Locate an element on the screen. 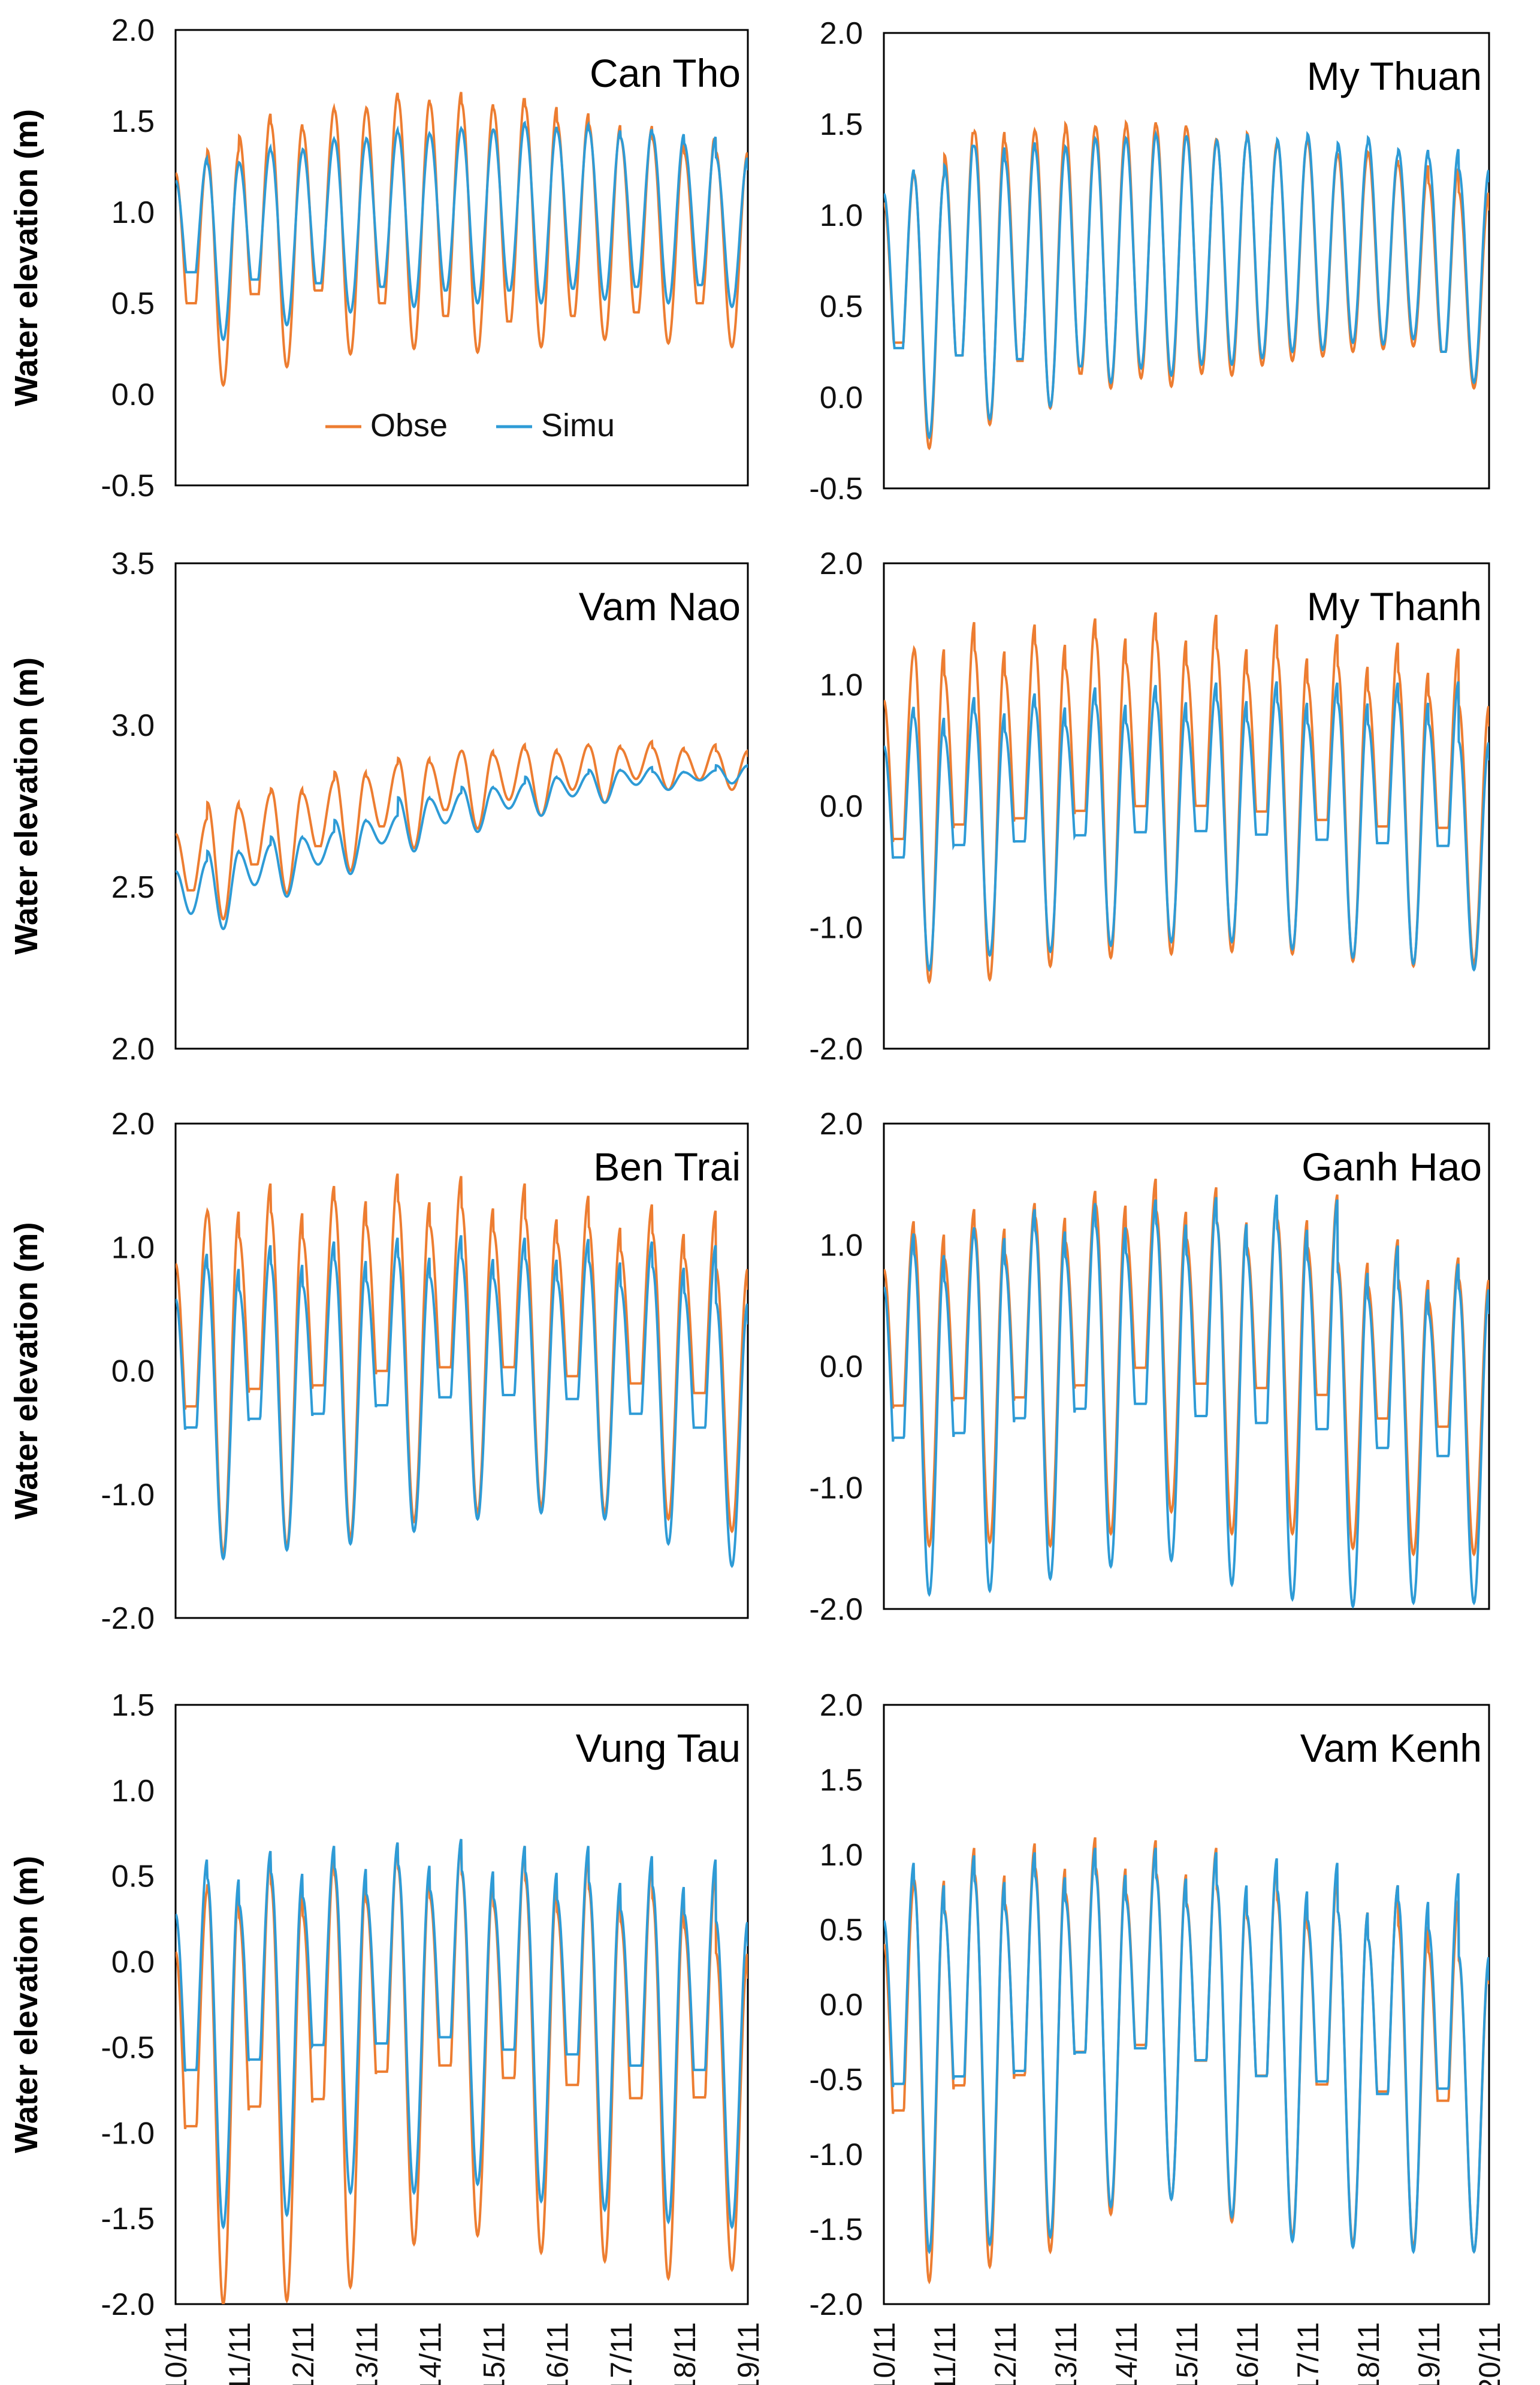 The image size is (1540, 2385). panel-6: 2.0 1.0 0.0 -1.0 -2.0 Ganh Hao is located at coordinates (1149, 1367).